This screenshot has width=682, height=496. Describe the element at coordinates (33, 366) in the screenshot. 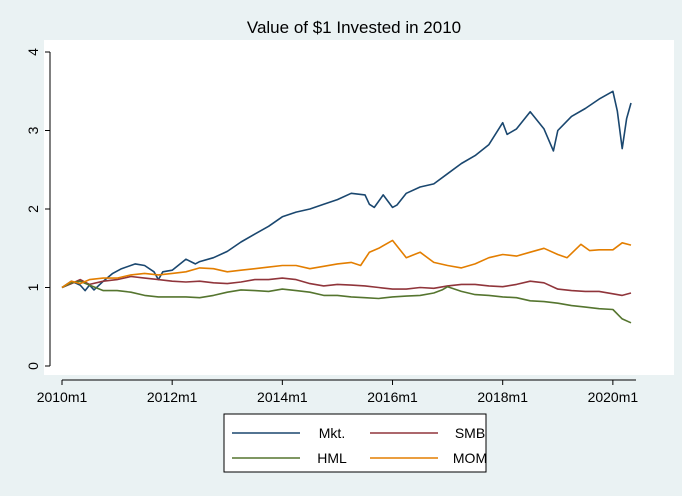

I see `y-tick-label: 0` at that location.